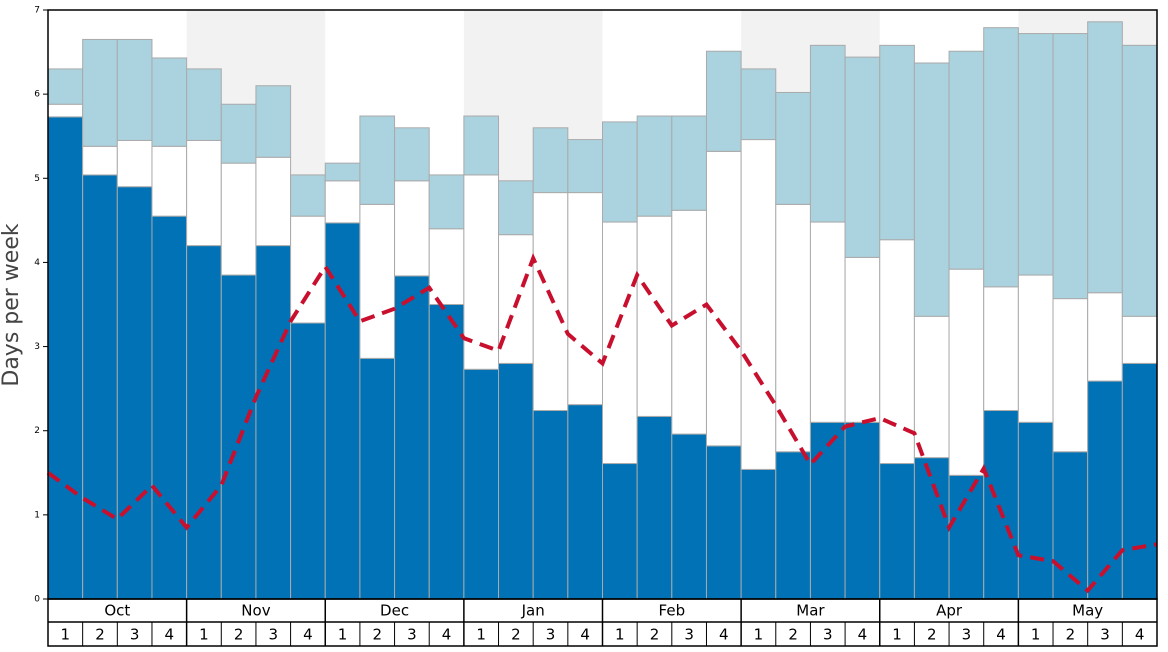 This screenshot has width=1168, height=652. I want to click on y-tick-label: 5, so click(37, 179).